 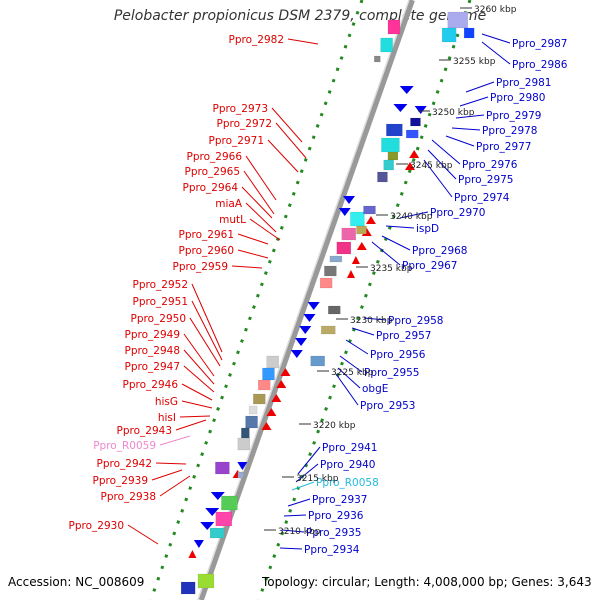 I want to click on kbp-label: 3210 kbp, so click(x=299, y=532).